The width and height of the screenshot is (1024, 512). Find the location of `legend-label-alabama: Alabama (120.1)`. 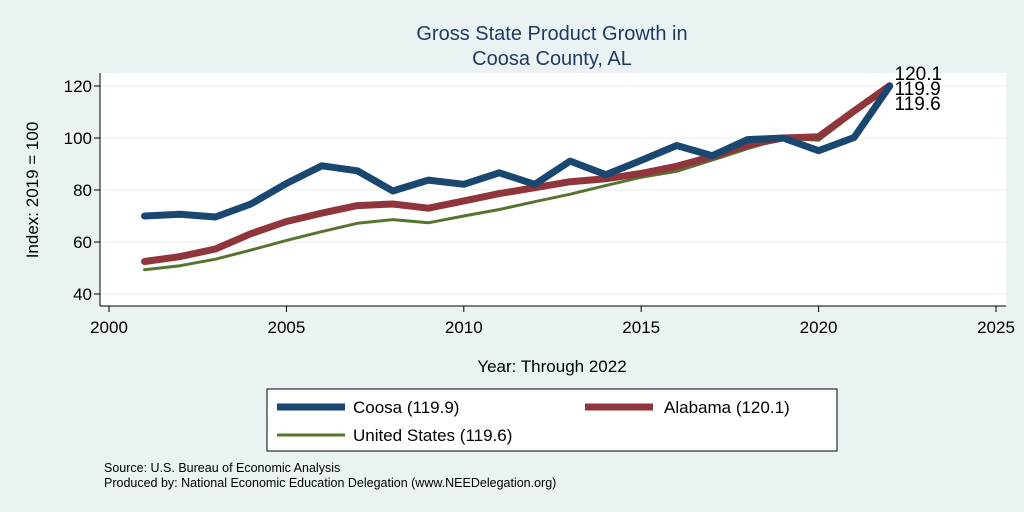

legend-label-alabama: Alabama (120.1) is located at coordinates (727, 407).